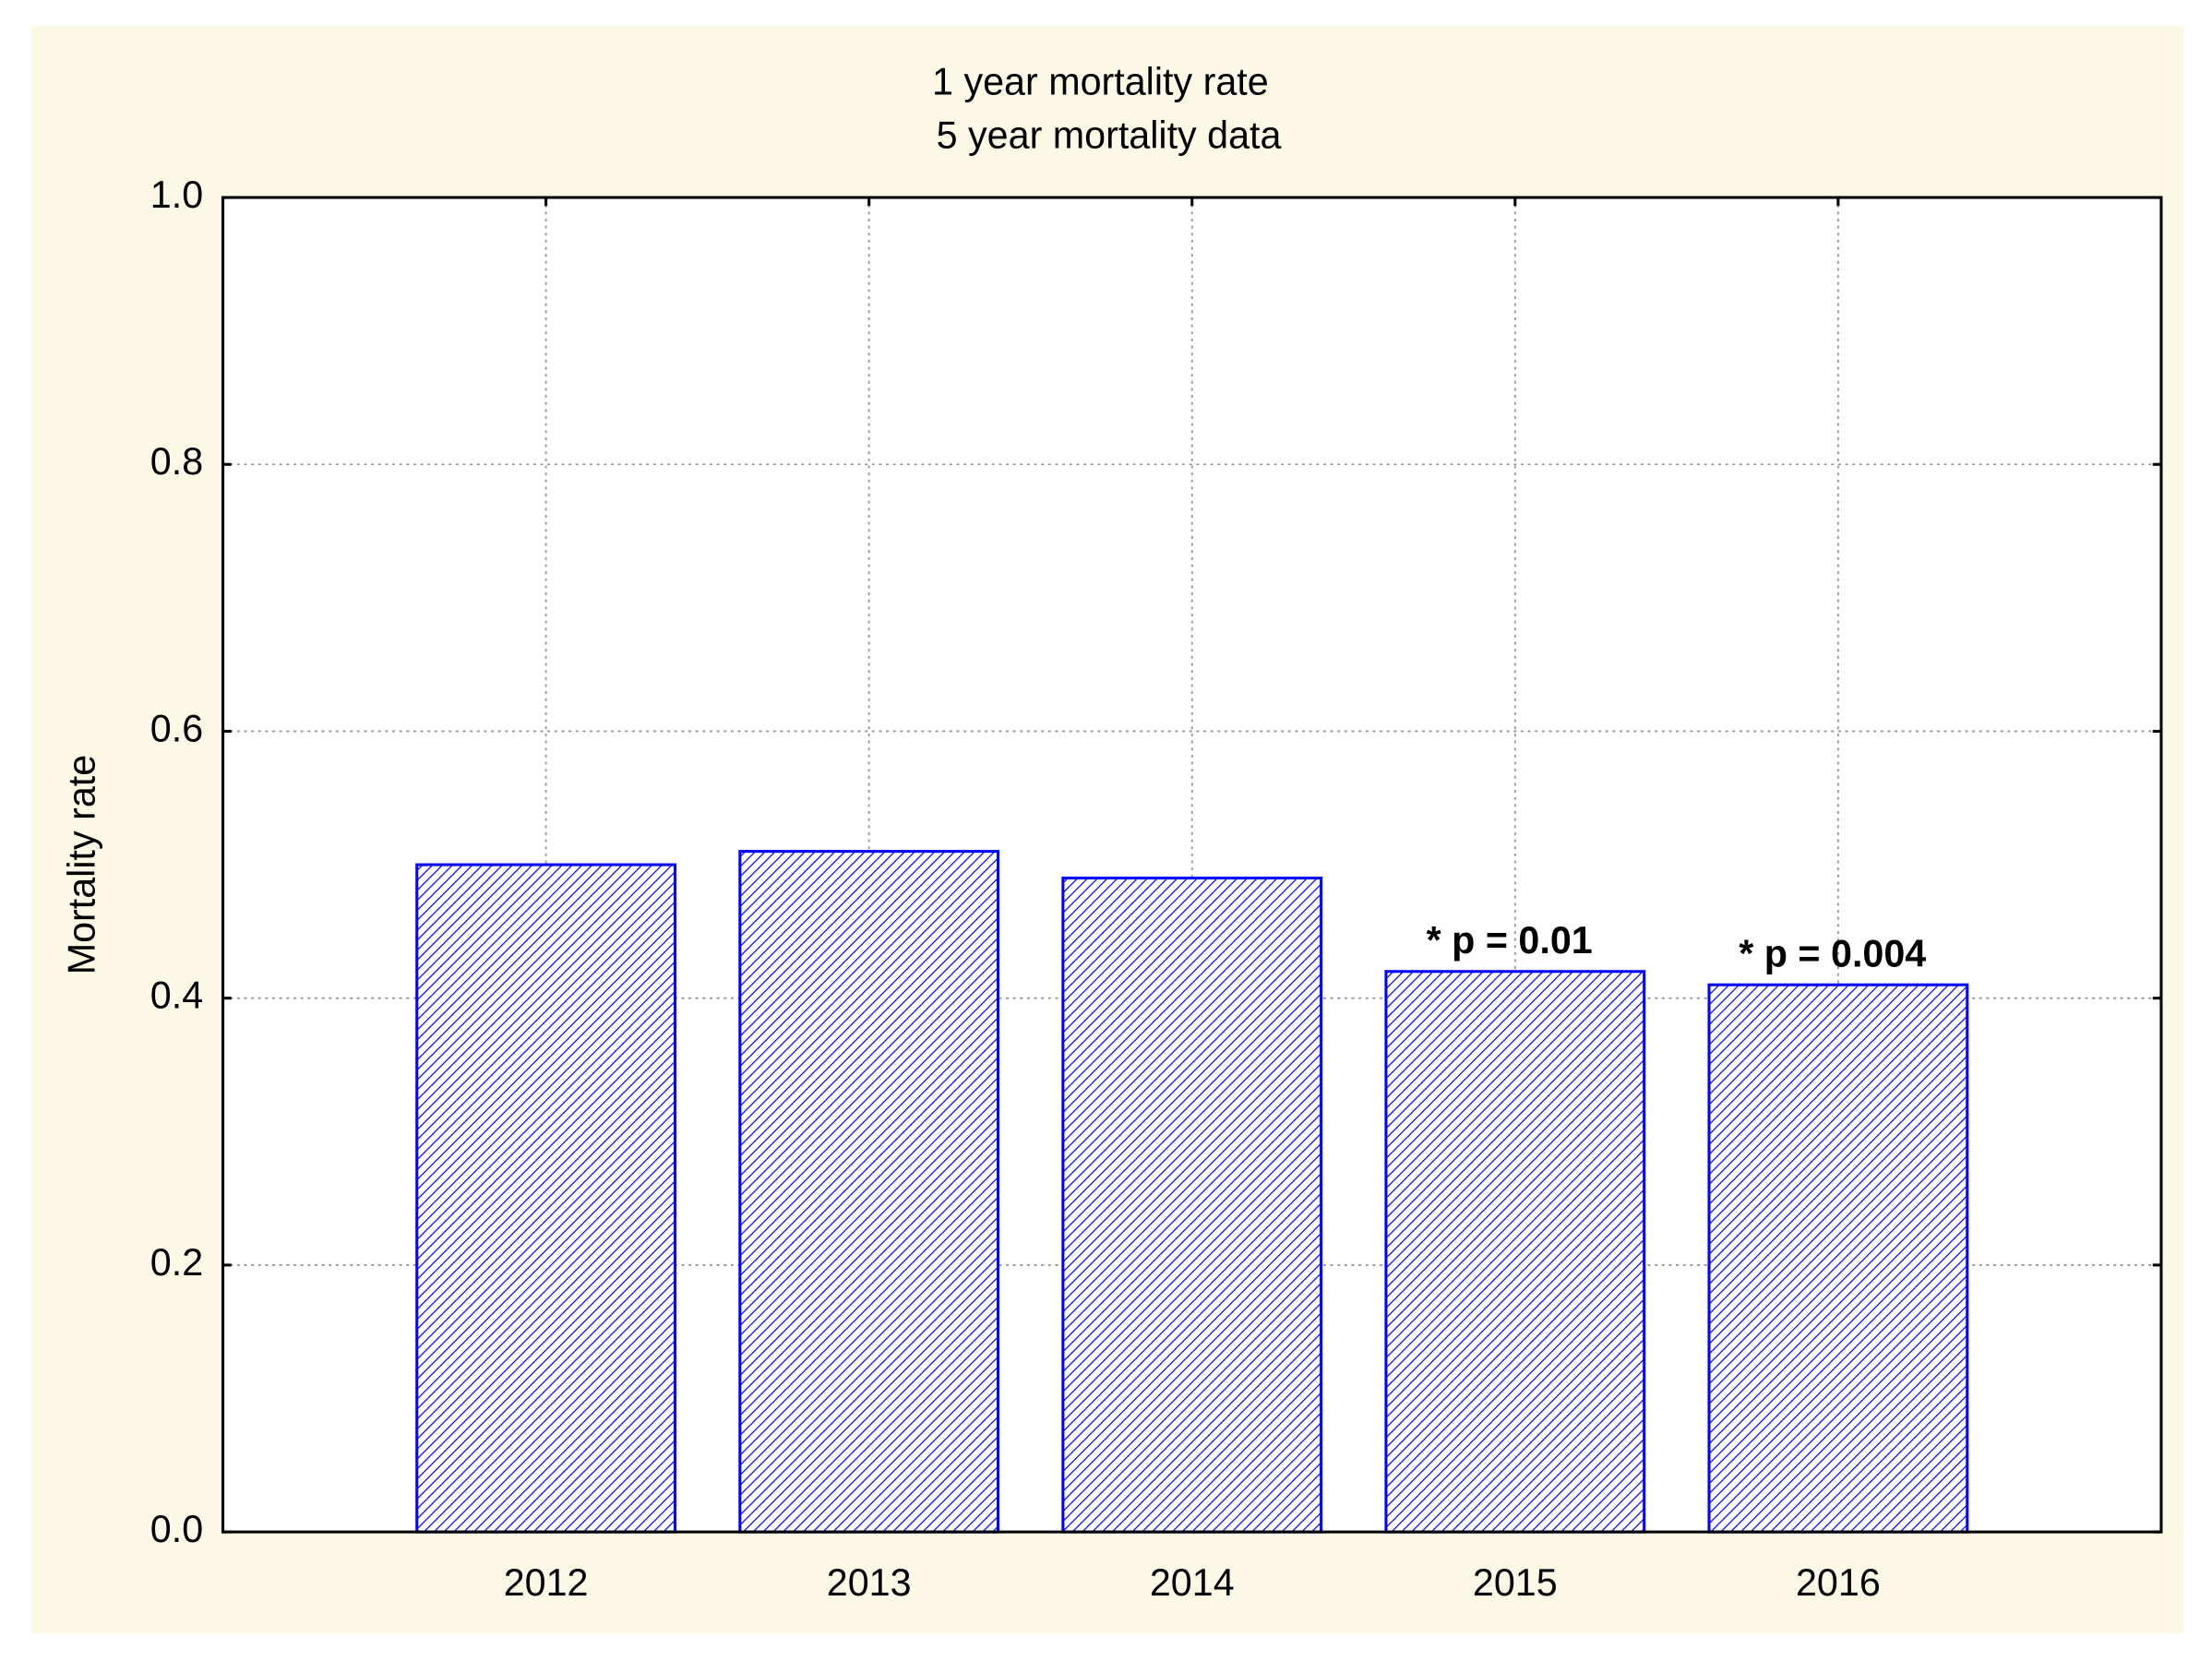 The image size is (2212, 1661). Describe the element at coordinates (176, 1262) in the screenshot. I see `y-tick-label: 0.2` at that location.